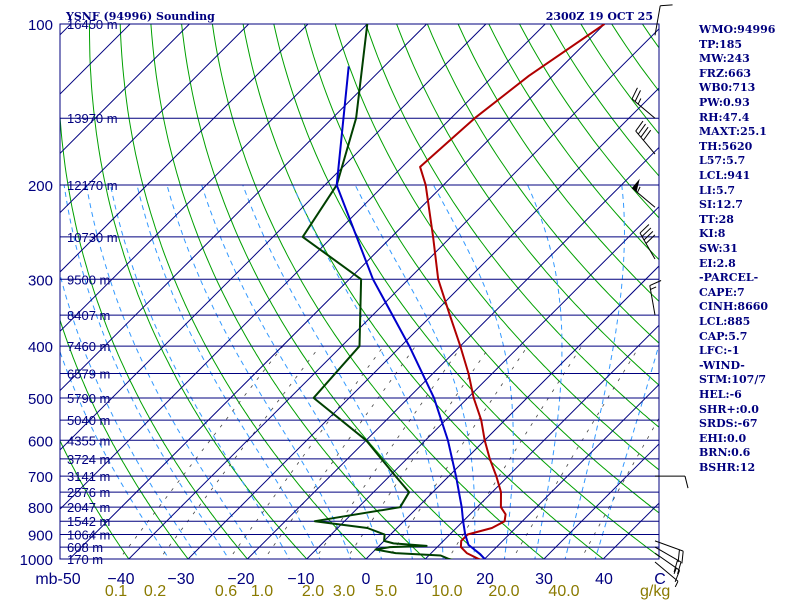 The height and width of the screenshot is (600, 800). What do you see at coordinates (485, 579) in the screenshot?
I see `temperature-tick-label: 20` at bounding box center [485, 579].